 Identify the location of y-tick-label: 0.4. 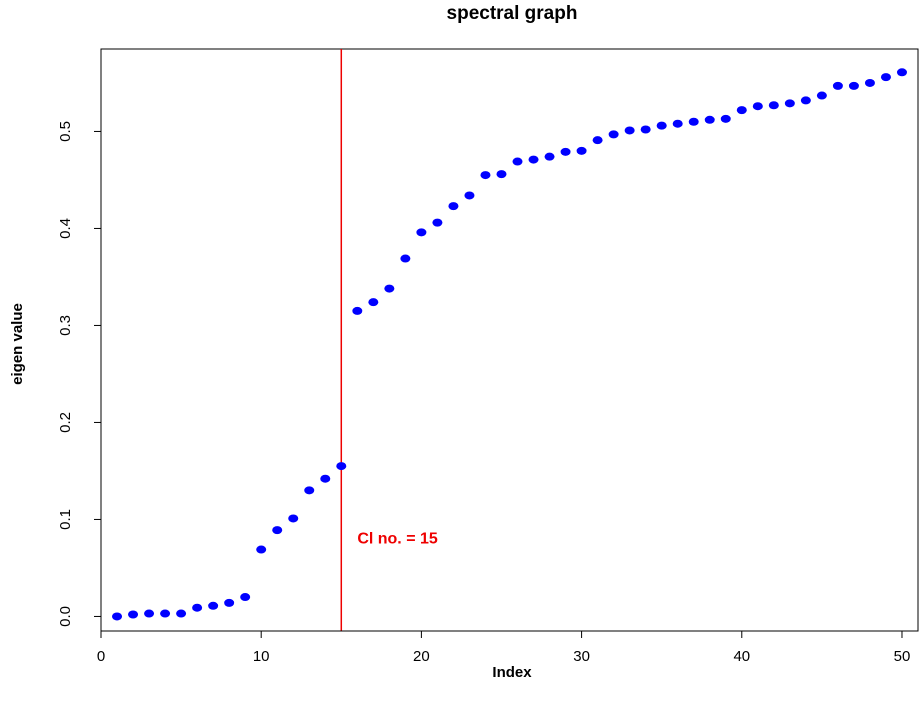
(65, 228).